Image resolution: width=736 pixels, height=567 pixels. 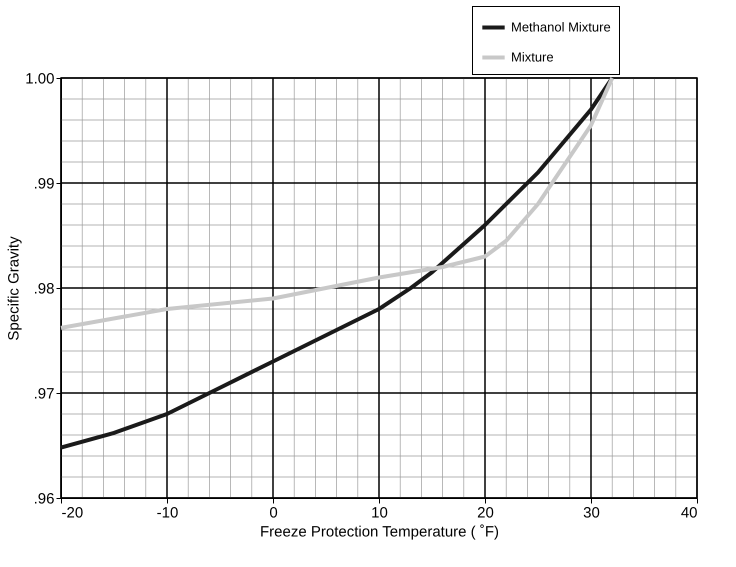 I want to click on y-tick-label: .96, so click(x=44, y=499).